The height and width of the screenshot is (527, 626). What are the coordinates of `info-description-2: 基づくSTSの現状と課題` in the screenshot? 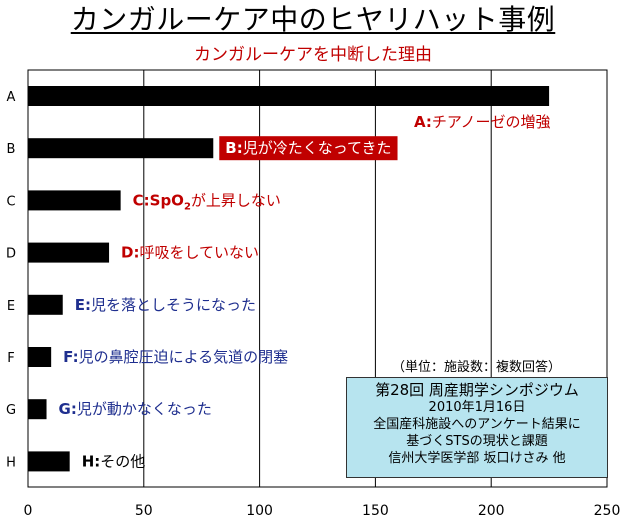 It's located at (477, 441).